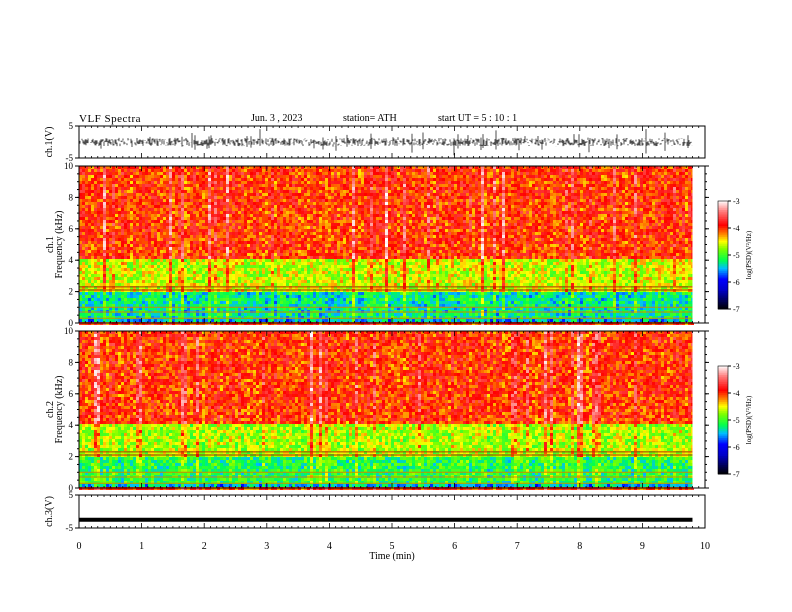 The image size is (792, 612). I want to click on waveform-trace, so click(386, 142).